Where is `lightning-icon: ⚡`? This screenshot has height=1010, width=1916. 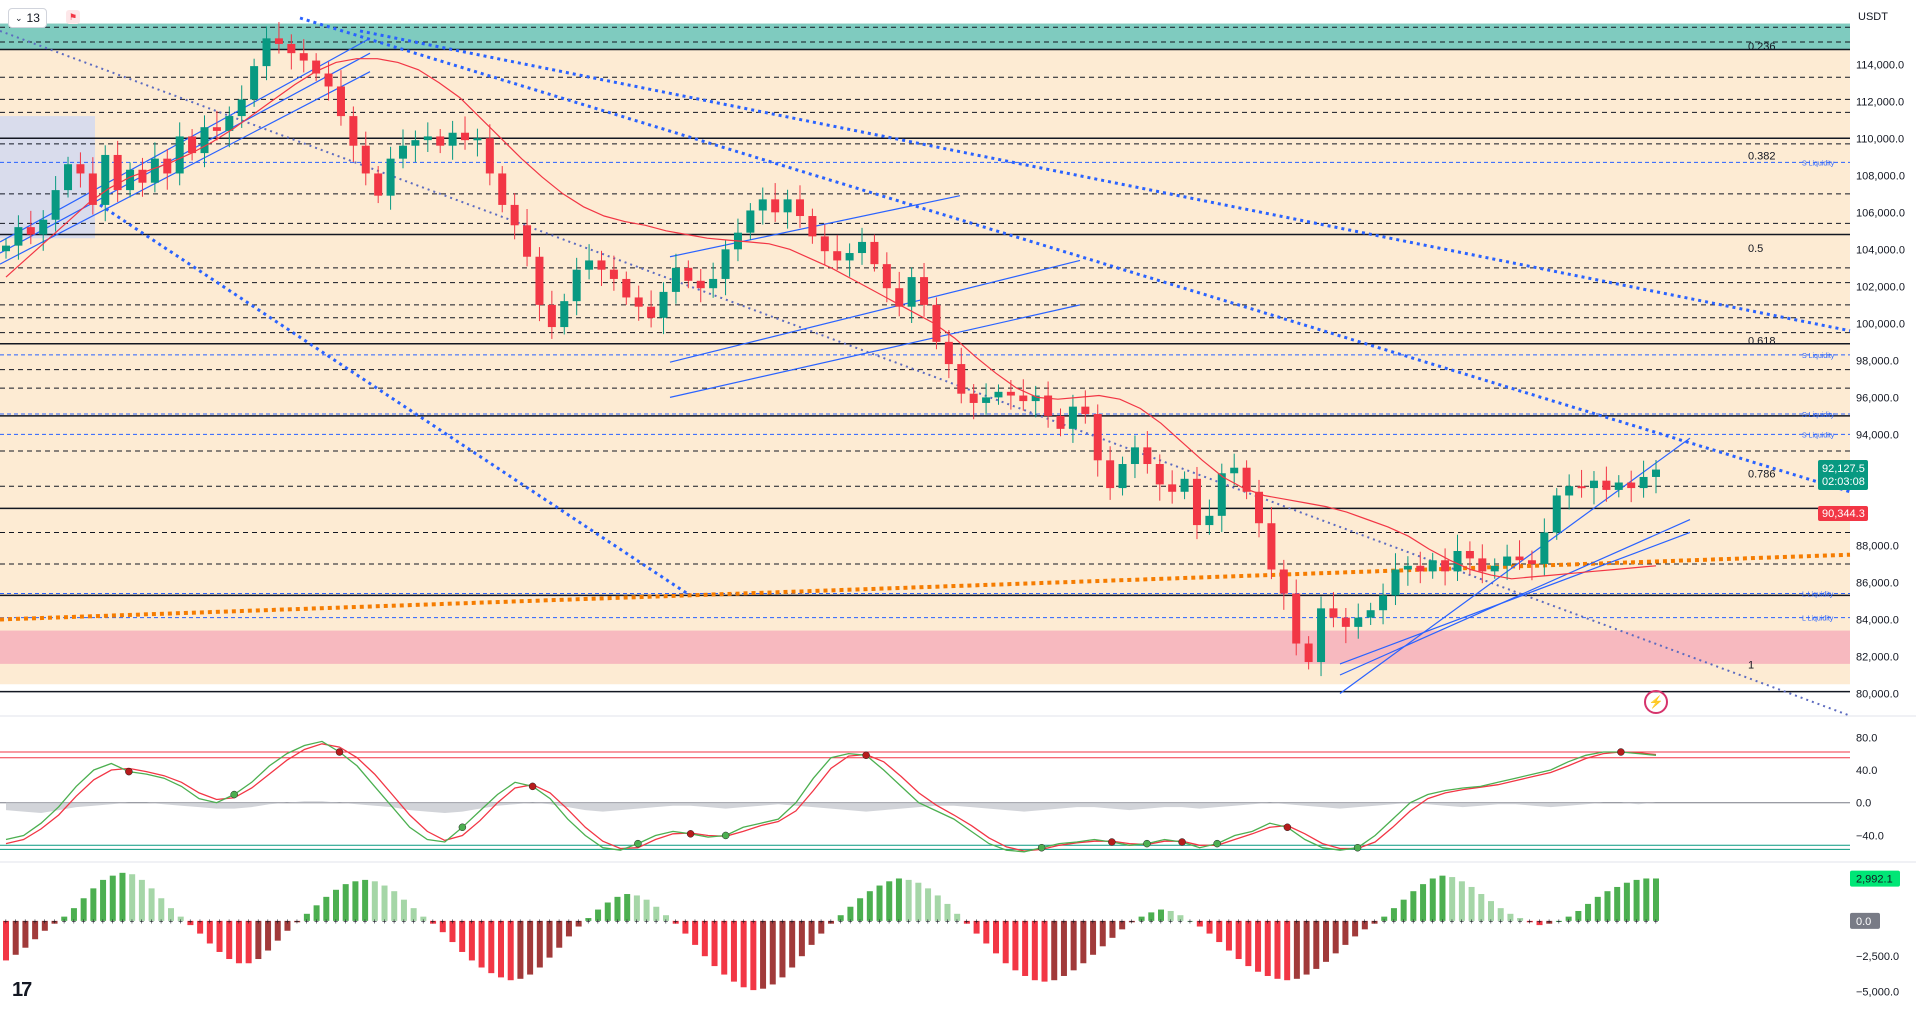 lightning-icon: ⚡ is located at coordinates (1656, 702).